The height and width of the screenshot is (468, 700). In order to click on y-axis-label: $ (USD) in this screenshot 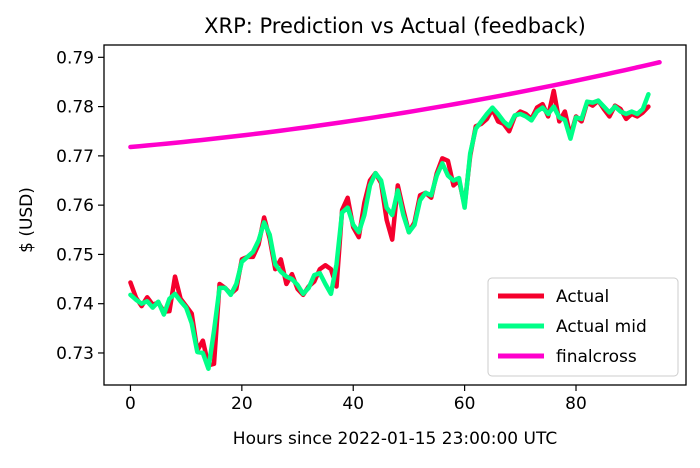, I will do `click(27, 220)`.